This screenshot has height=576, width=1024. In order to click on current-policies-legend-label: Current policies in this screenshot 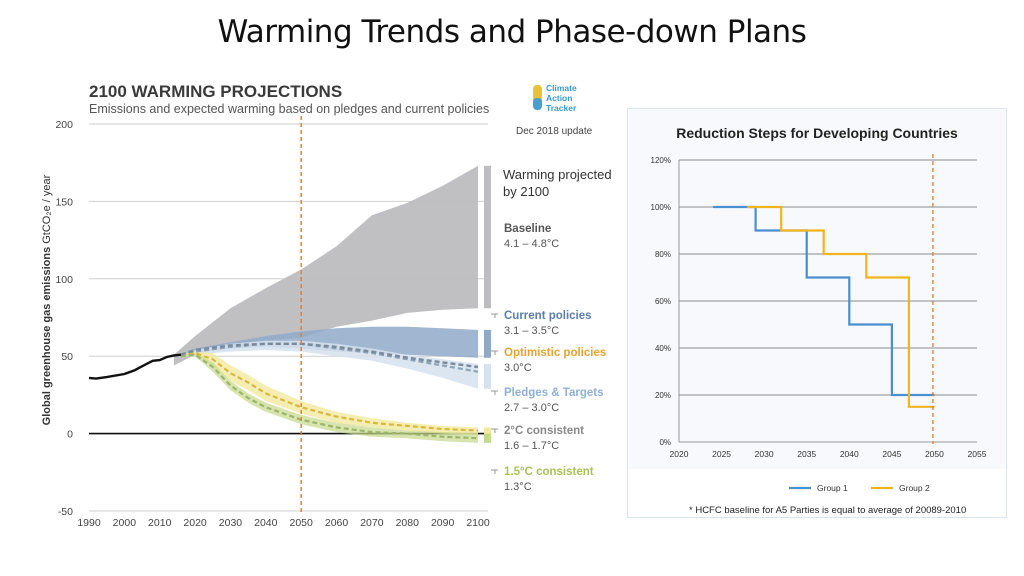, I will do `click(548, 316)`.